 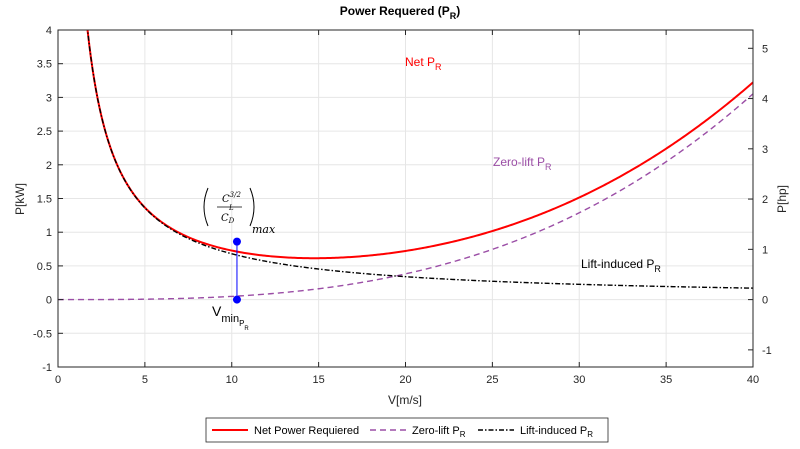 What do you see at coordinates (44, 200) in the screenshot?
I see `y-left-tick-label: 1.5` at bounding box center [44, 200].